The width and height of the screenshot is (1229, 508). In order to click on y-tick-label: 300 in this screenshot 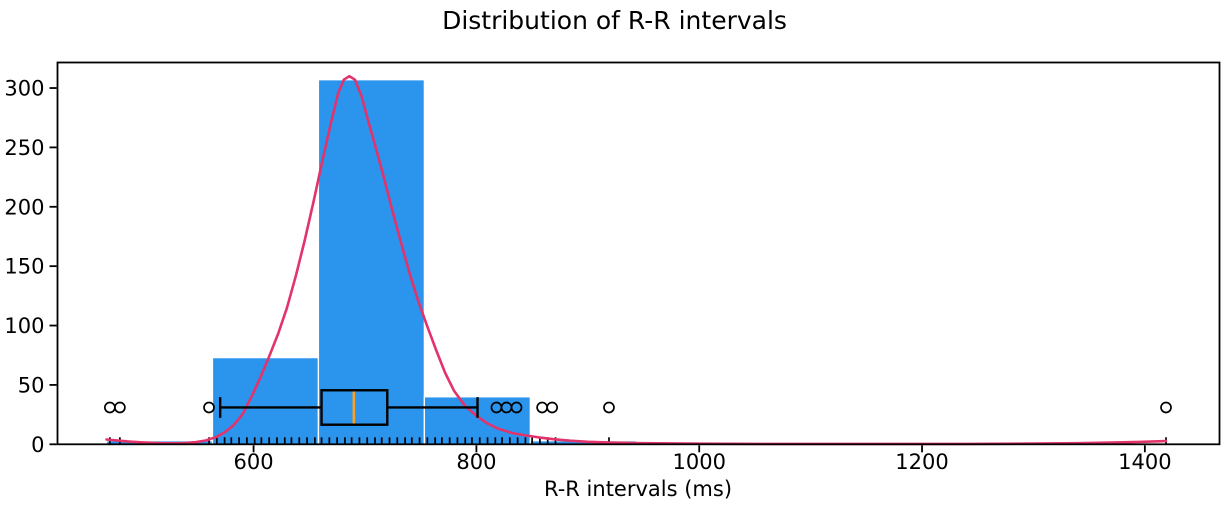, I will do `click(24, 89)`.